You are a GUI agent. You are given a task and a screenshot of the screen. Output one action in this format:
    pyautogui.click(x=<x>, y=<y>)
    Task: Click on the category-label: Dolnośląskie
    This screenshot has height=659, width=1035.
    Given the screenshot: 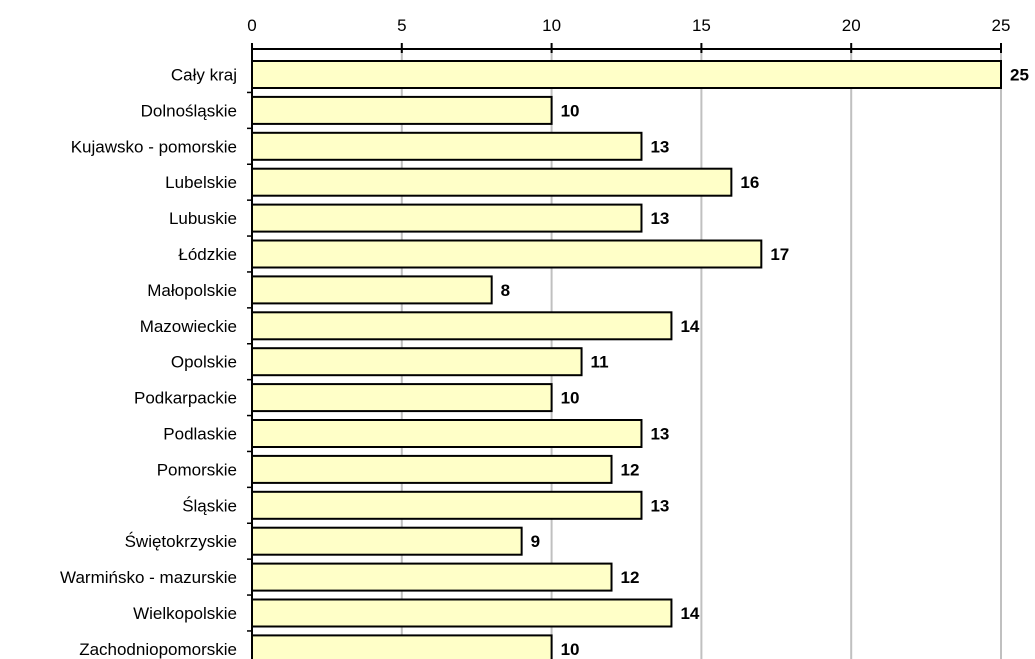 What is the action you would take?
    pyautogui.click(x=189, y=110)
    